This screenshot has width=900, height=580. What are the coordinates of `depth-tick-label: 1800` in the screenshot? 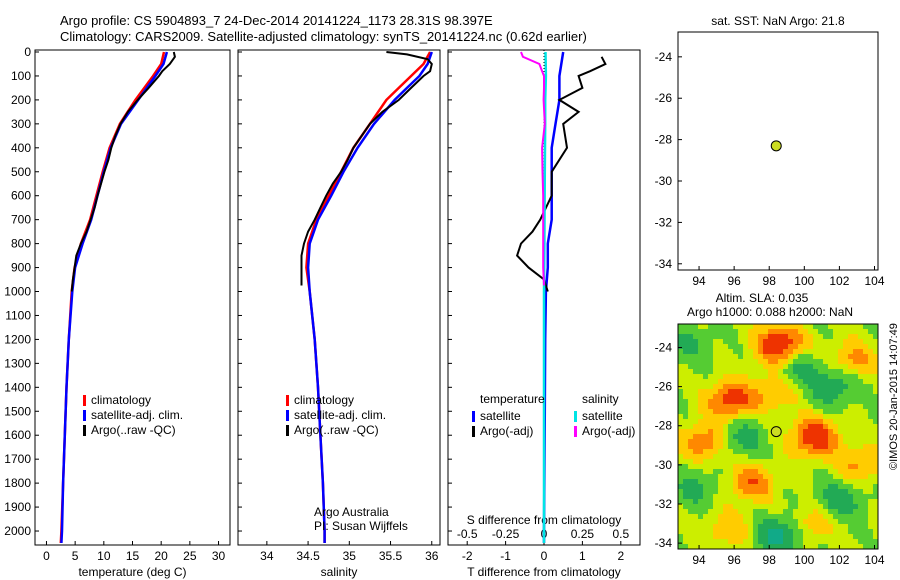 It's located at (17, 483).